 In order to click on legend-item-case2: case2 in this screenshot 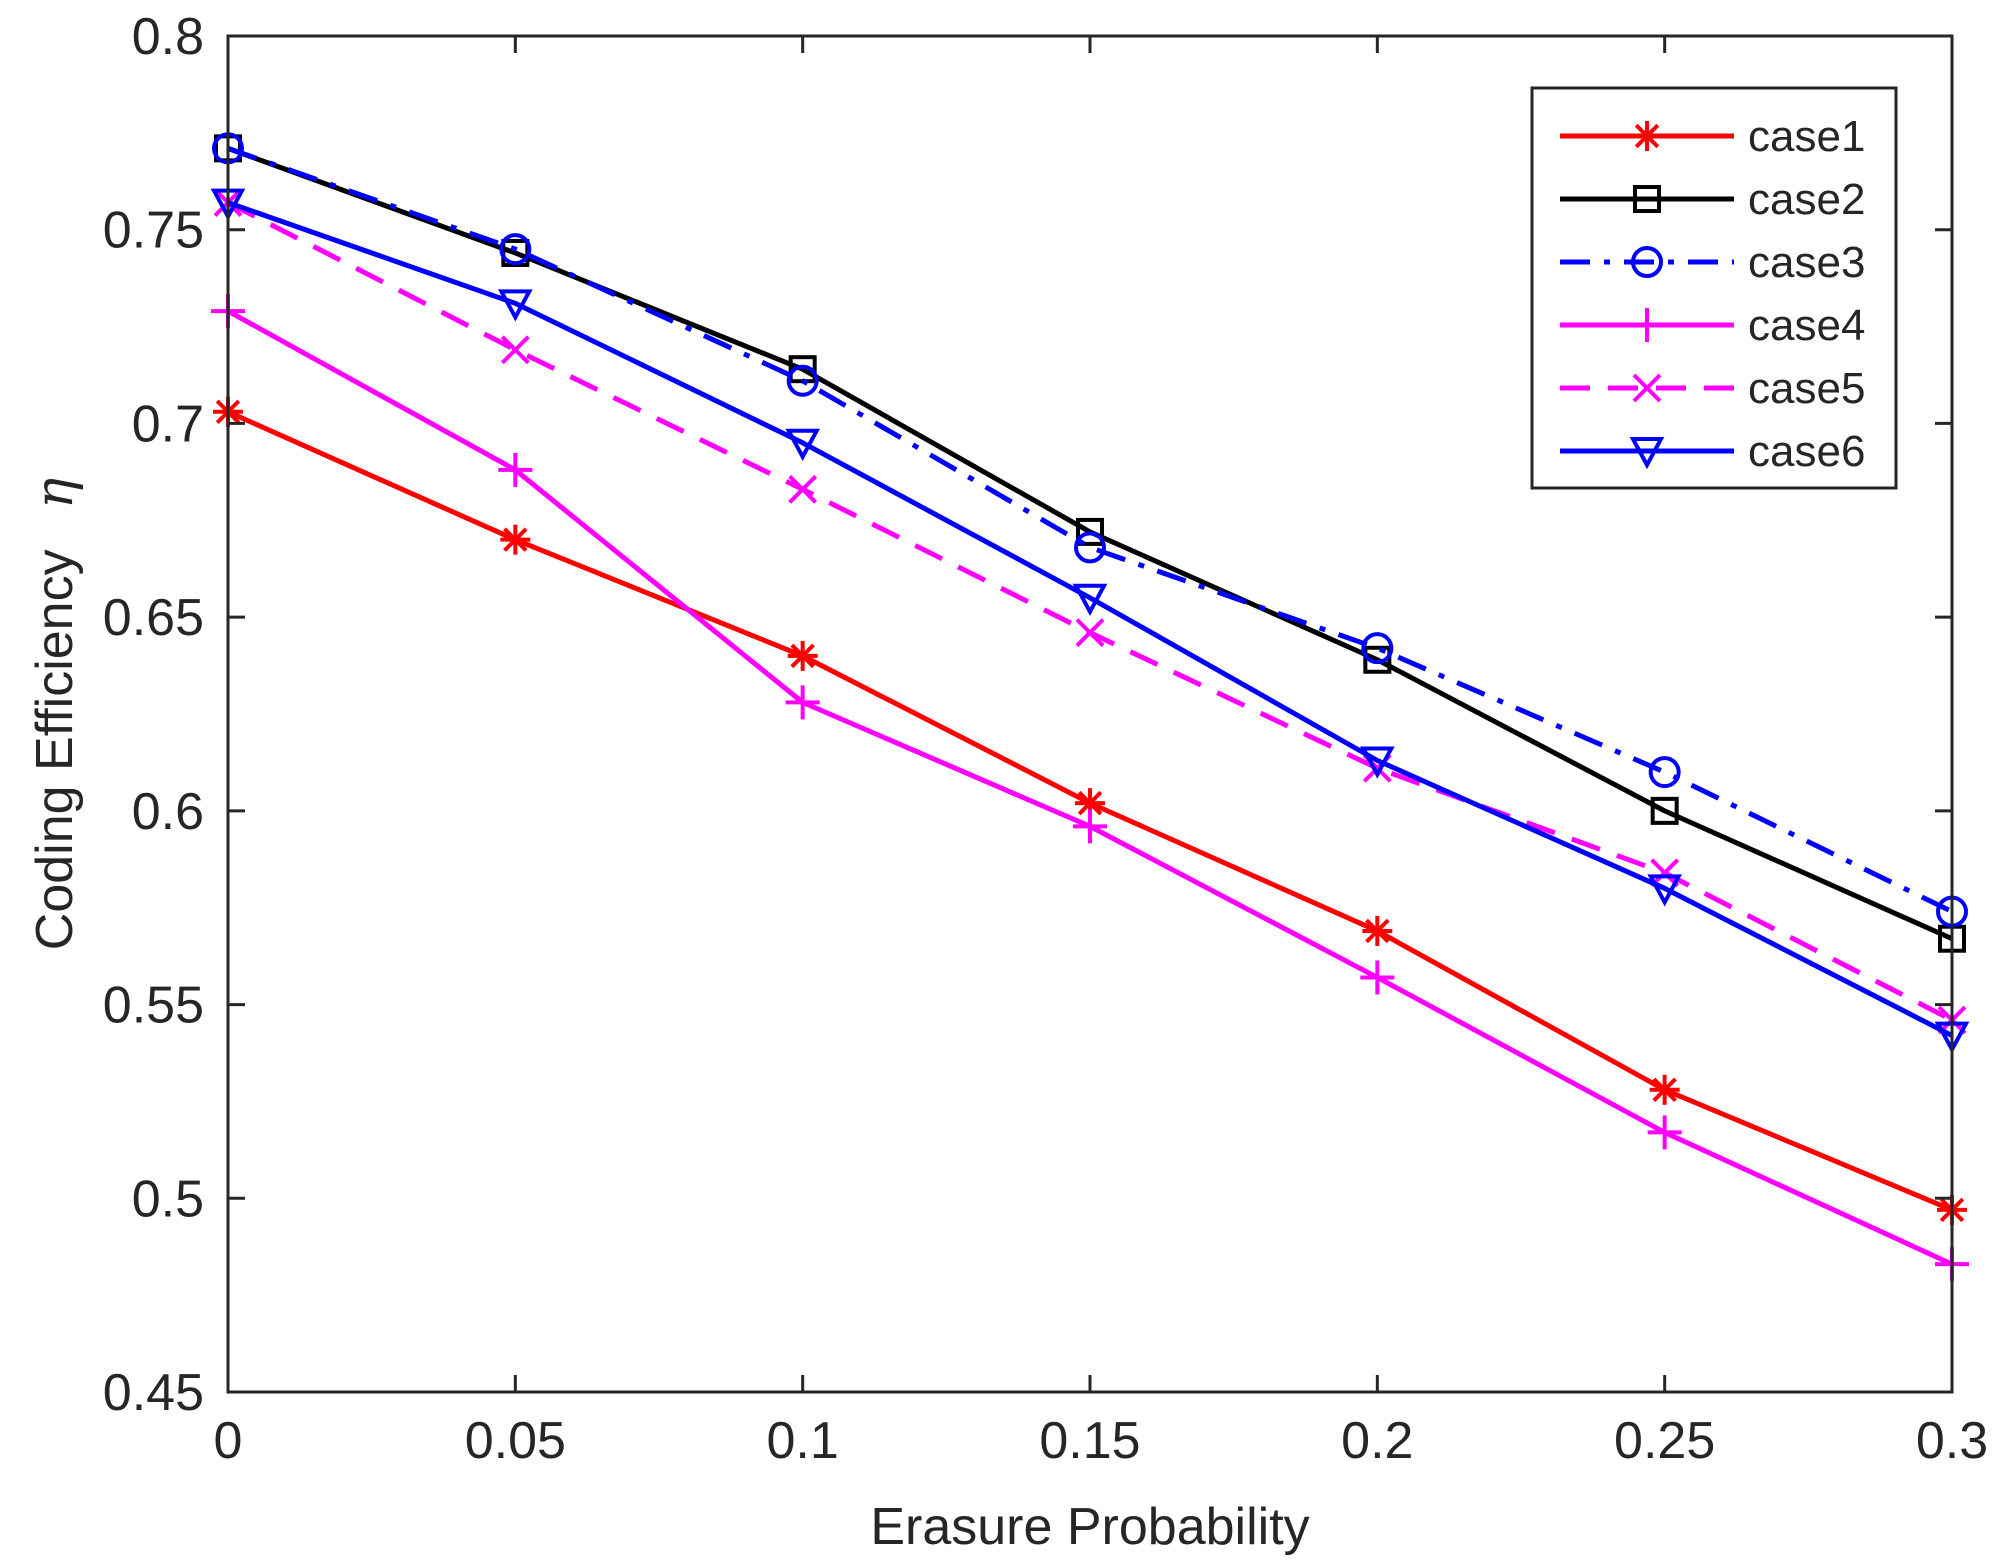, I will do `click(1712, 199)`.